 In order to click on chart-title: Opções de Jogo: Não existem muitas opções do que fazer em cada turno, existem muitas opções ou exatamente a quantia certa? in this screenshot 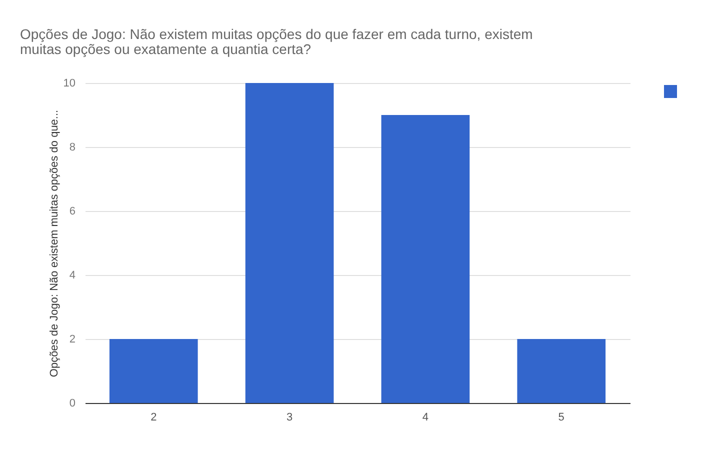, I will do `click(276, 41)`.